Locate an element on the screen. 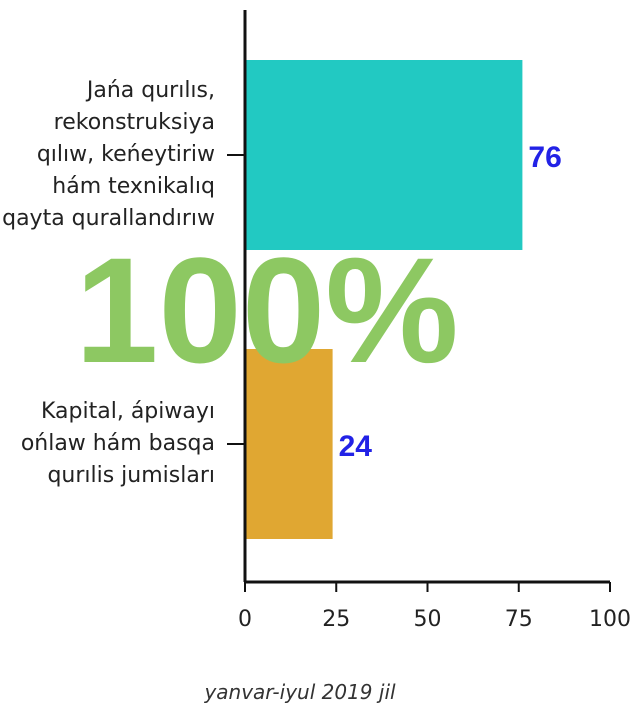  value-label: 76 is located at coordinates (544, 157).